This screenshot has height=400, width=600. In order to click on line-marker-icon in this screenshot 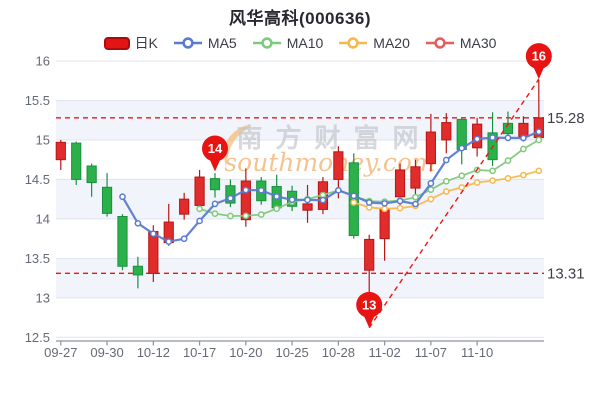, I will do `click(266, 43)`.